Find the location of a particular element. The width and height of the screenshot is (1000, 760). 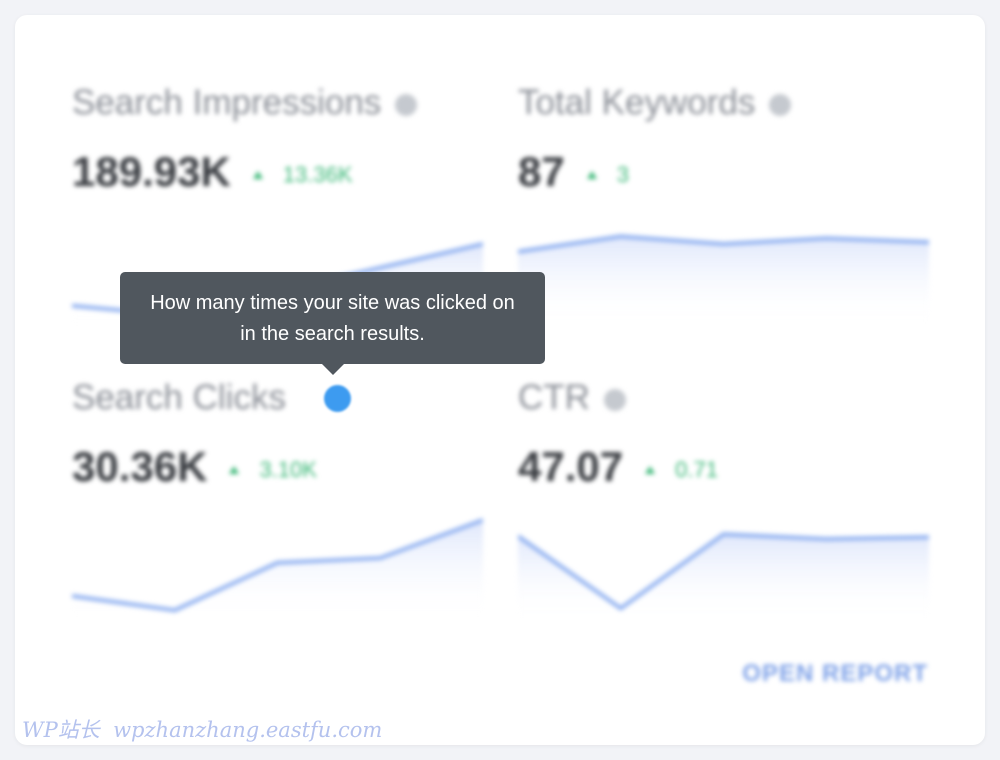

watermark: WP站长 wpzhanzhang.eastfu.com is located at coordinates (202, 730).